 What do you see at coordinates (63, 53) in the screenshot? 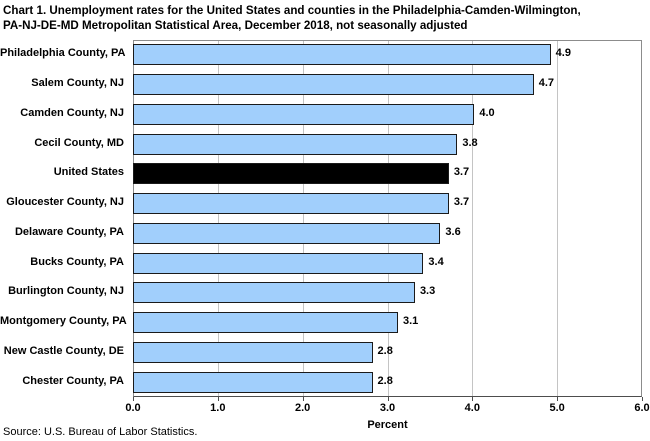
I see `category-label: Philadelphia County, PA` at bounding box center [63, 53].